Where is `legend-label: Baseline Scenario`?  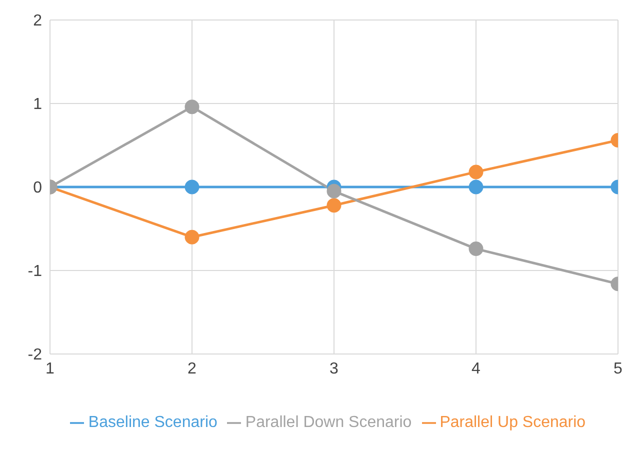
legend-label: Baseline Scenario is located at coordinates (153, 422).